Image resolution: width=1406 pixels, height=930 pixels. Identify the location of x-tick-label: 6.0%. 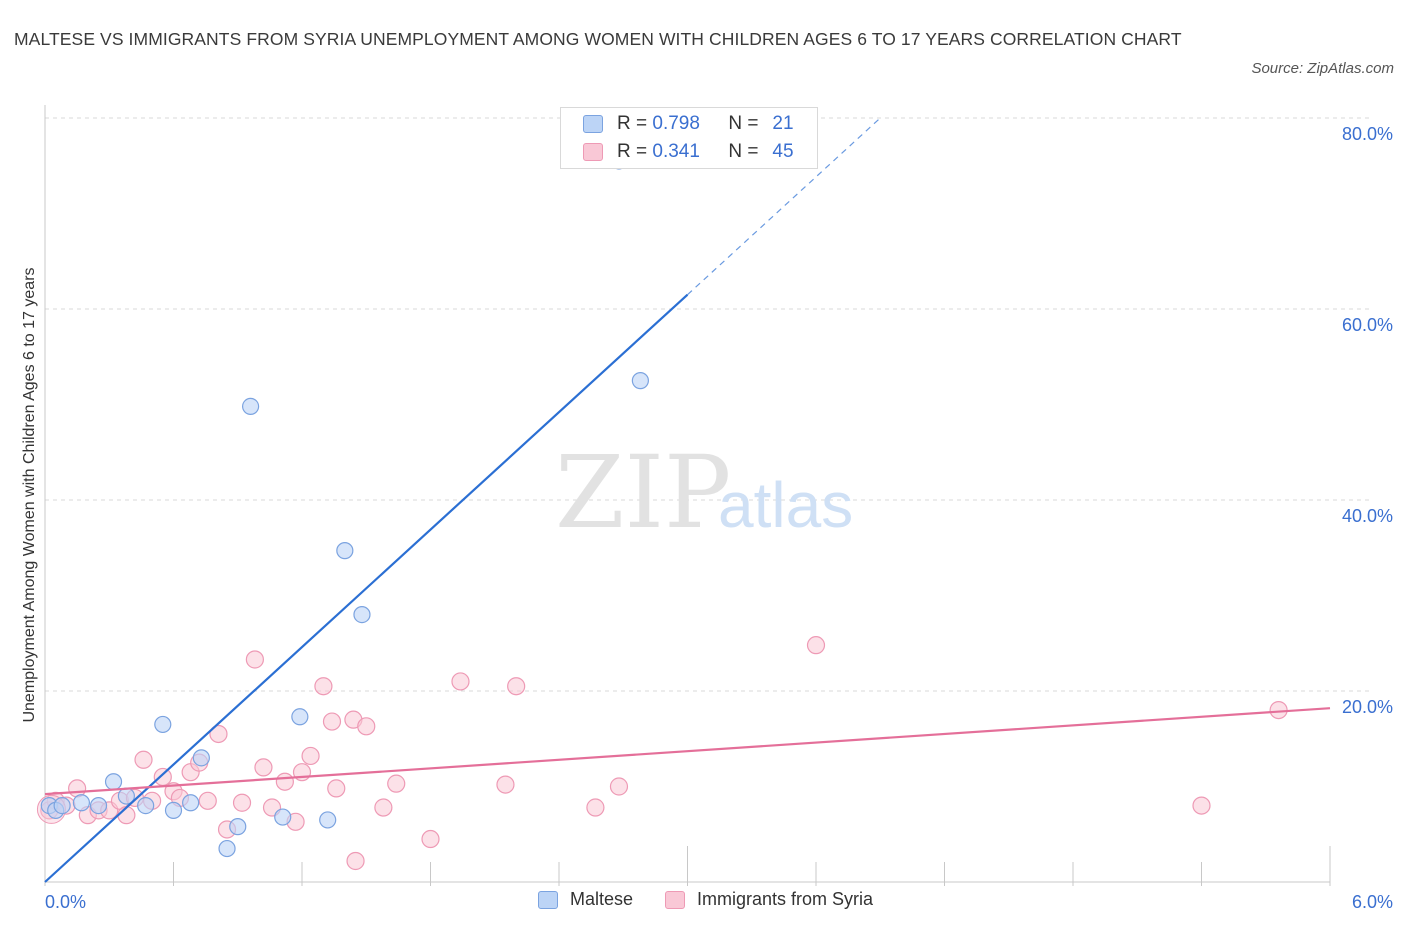
(1372, 902).